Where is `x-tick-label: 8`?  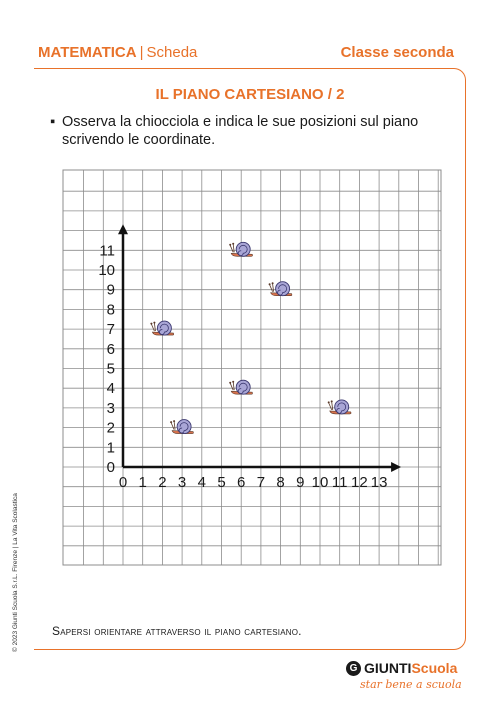 x-tick-label: 8 is located at coordinates (280, 482).